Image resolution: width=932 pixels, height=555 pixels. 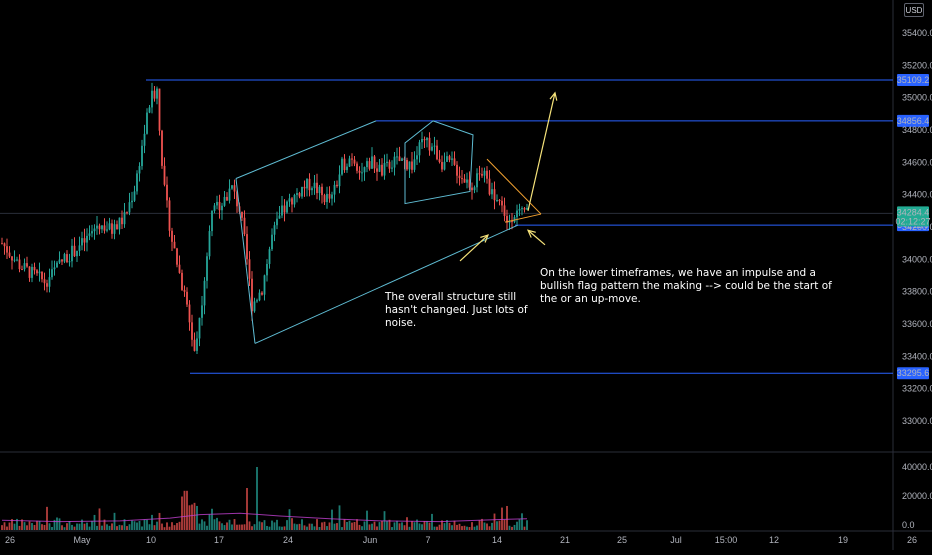 What do you see at coordinates (914, 10) in the screenshot?
I see `currency-button: USD` at bounding box center [914, 10].